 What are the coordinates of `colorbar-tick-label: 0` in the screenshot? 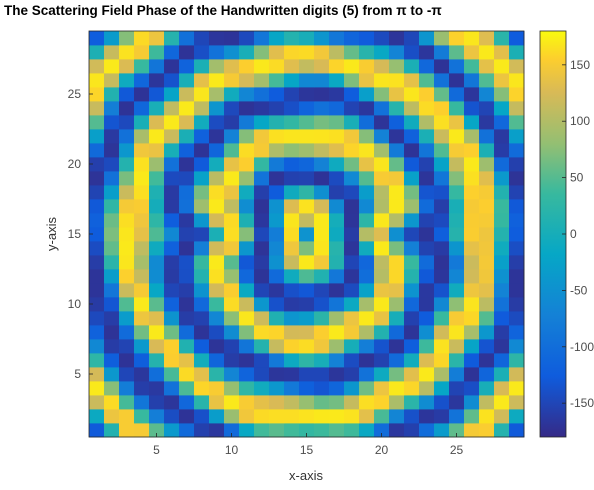 It's located at (573, 234).